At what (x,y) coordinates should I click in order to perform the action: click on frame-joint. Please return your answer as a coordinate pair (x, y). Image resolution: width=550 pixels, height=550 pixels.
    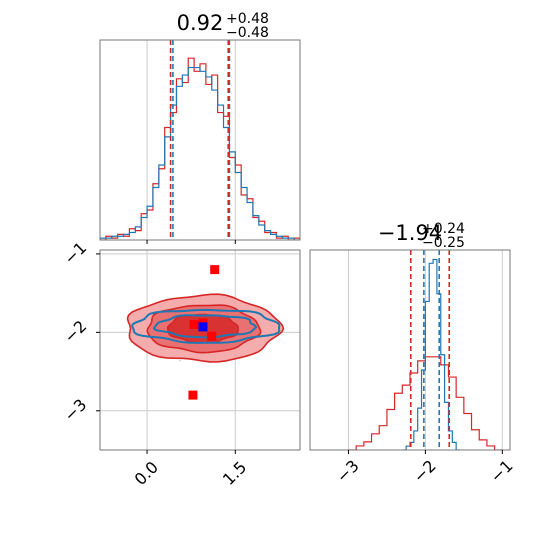
    Looking at the image, I should click on (200, 350).